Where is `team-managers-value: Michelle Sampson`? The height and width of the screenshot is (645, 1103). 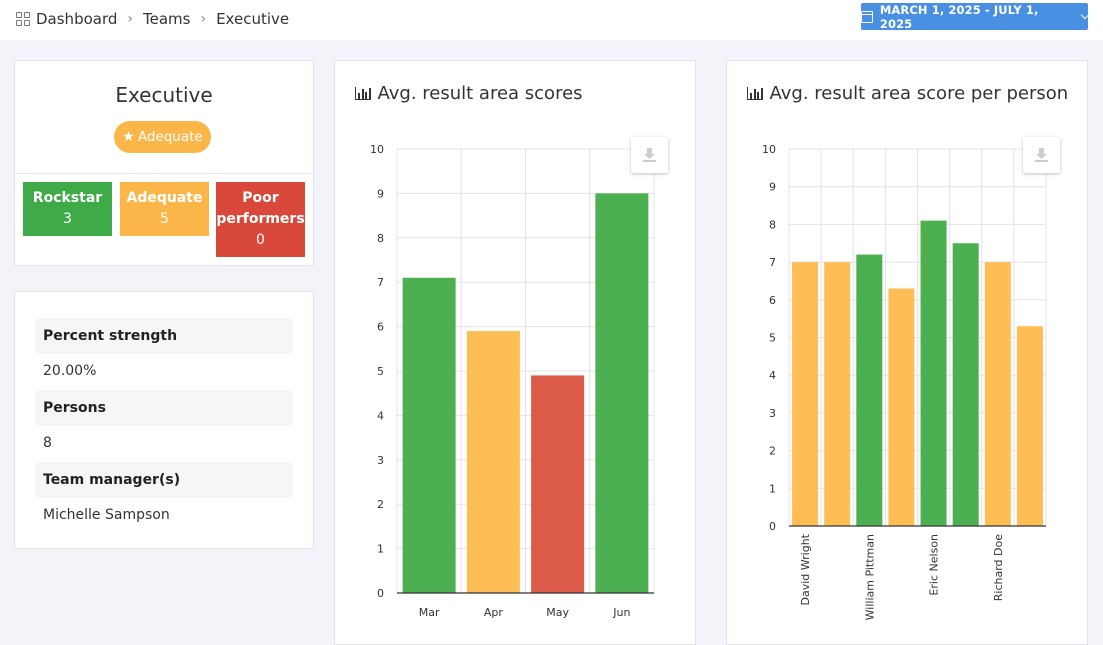
team-managers-value: Michelle Sampson is located at coordinates (106, 515).